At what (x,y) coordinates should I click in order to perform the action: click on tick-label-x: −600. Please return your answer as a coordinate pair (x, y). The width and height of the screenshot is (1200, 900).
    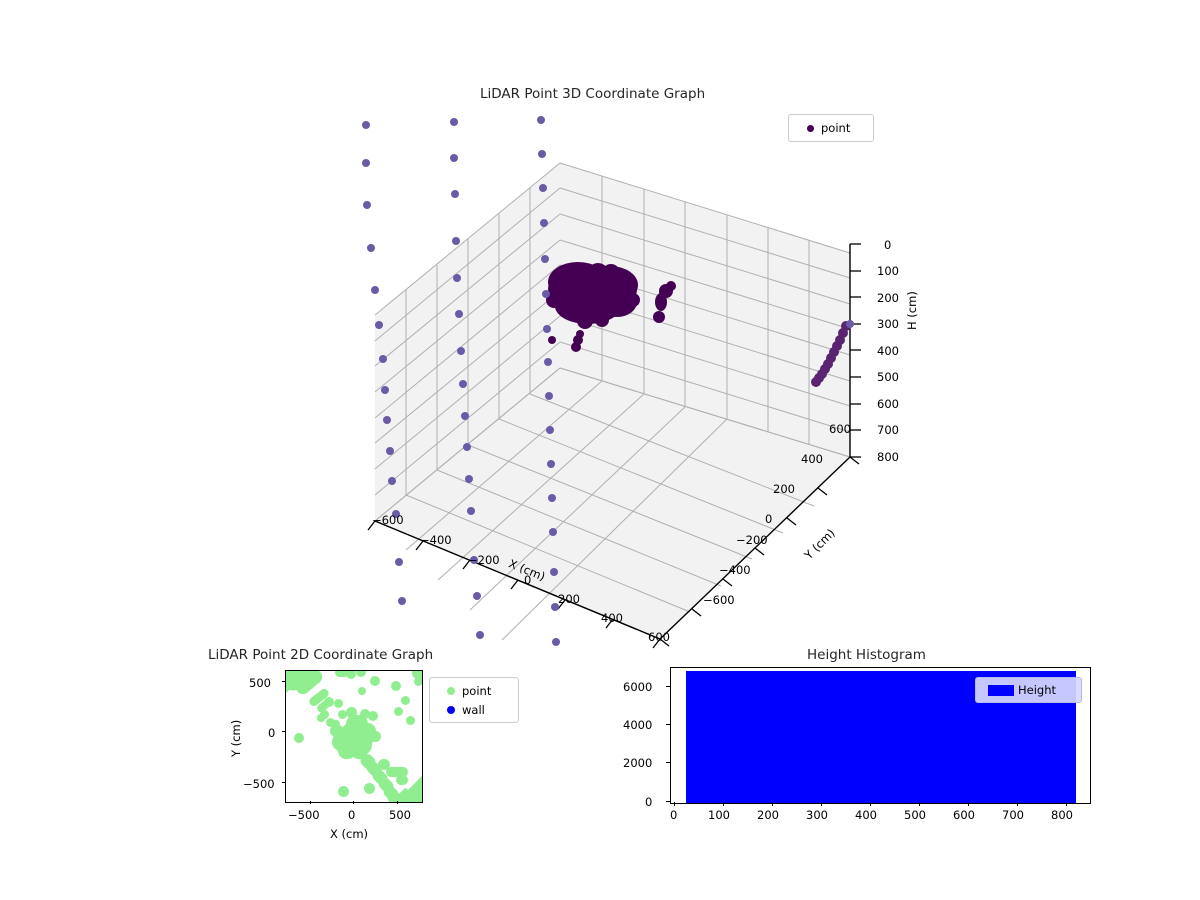
    Looking at the image, I should click on (387, 520).